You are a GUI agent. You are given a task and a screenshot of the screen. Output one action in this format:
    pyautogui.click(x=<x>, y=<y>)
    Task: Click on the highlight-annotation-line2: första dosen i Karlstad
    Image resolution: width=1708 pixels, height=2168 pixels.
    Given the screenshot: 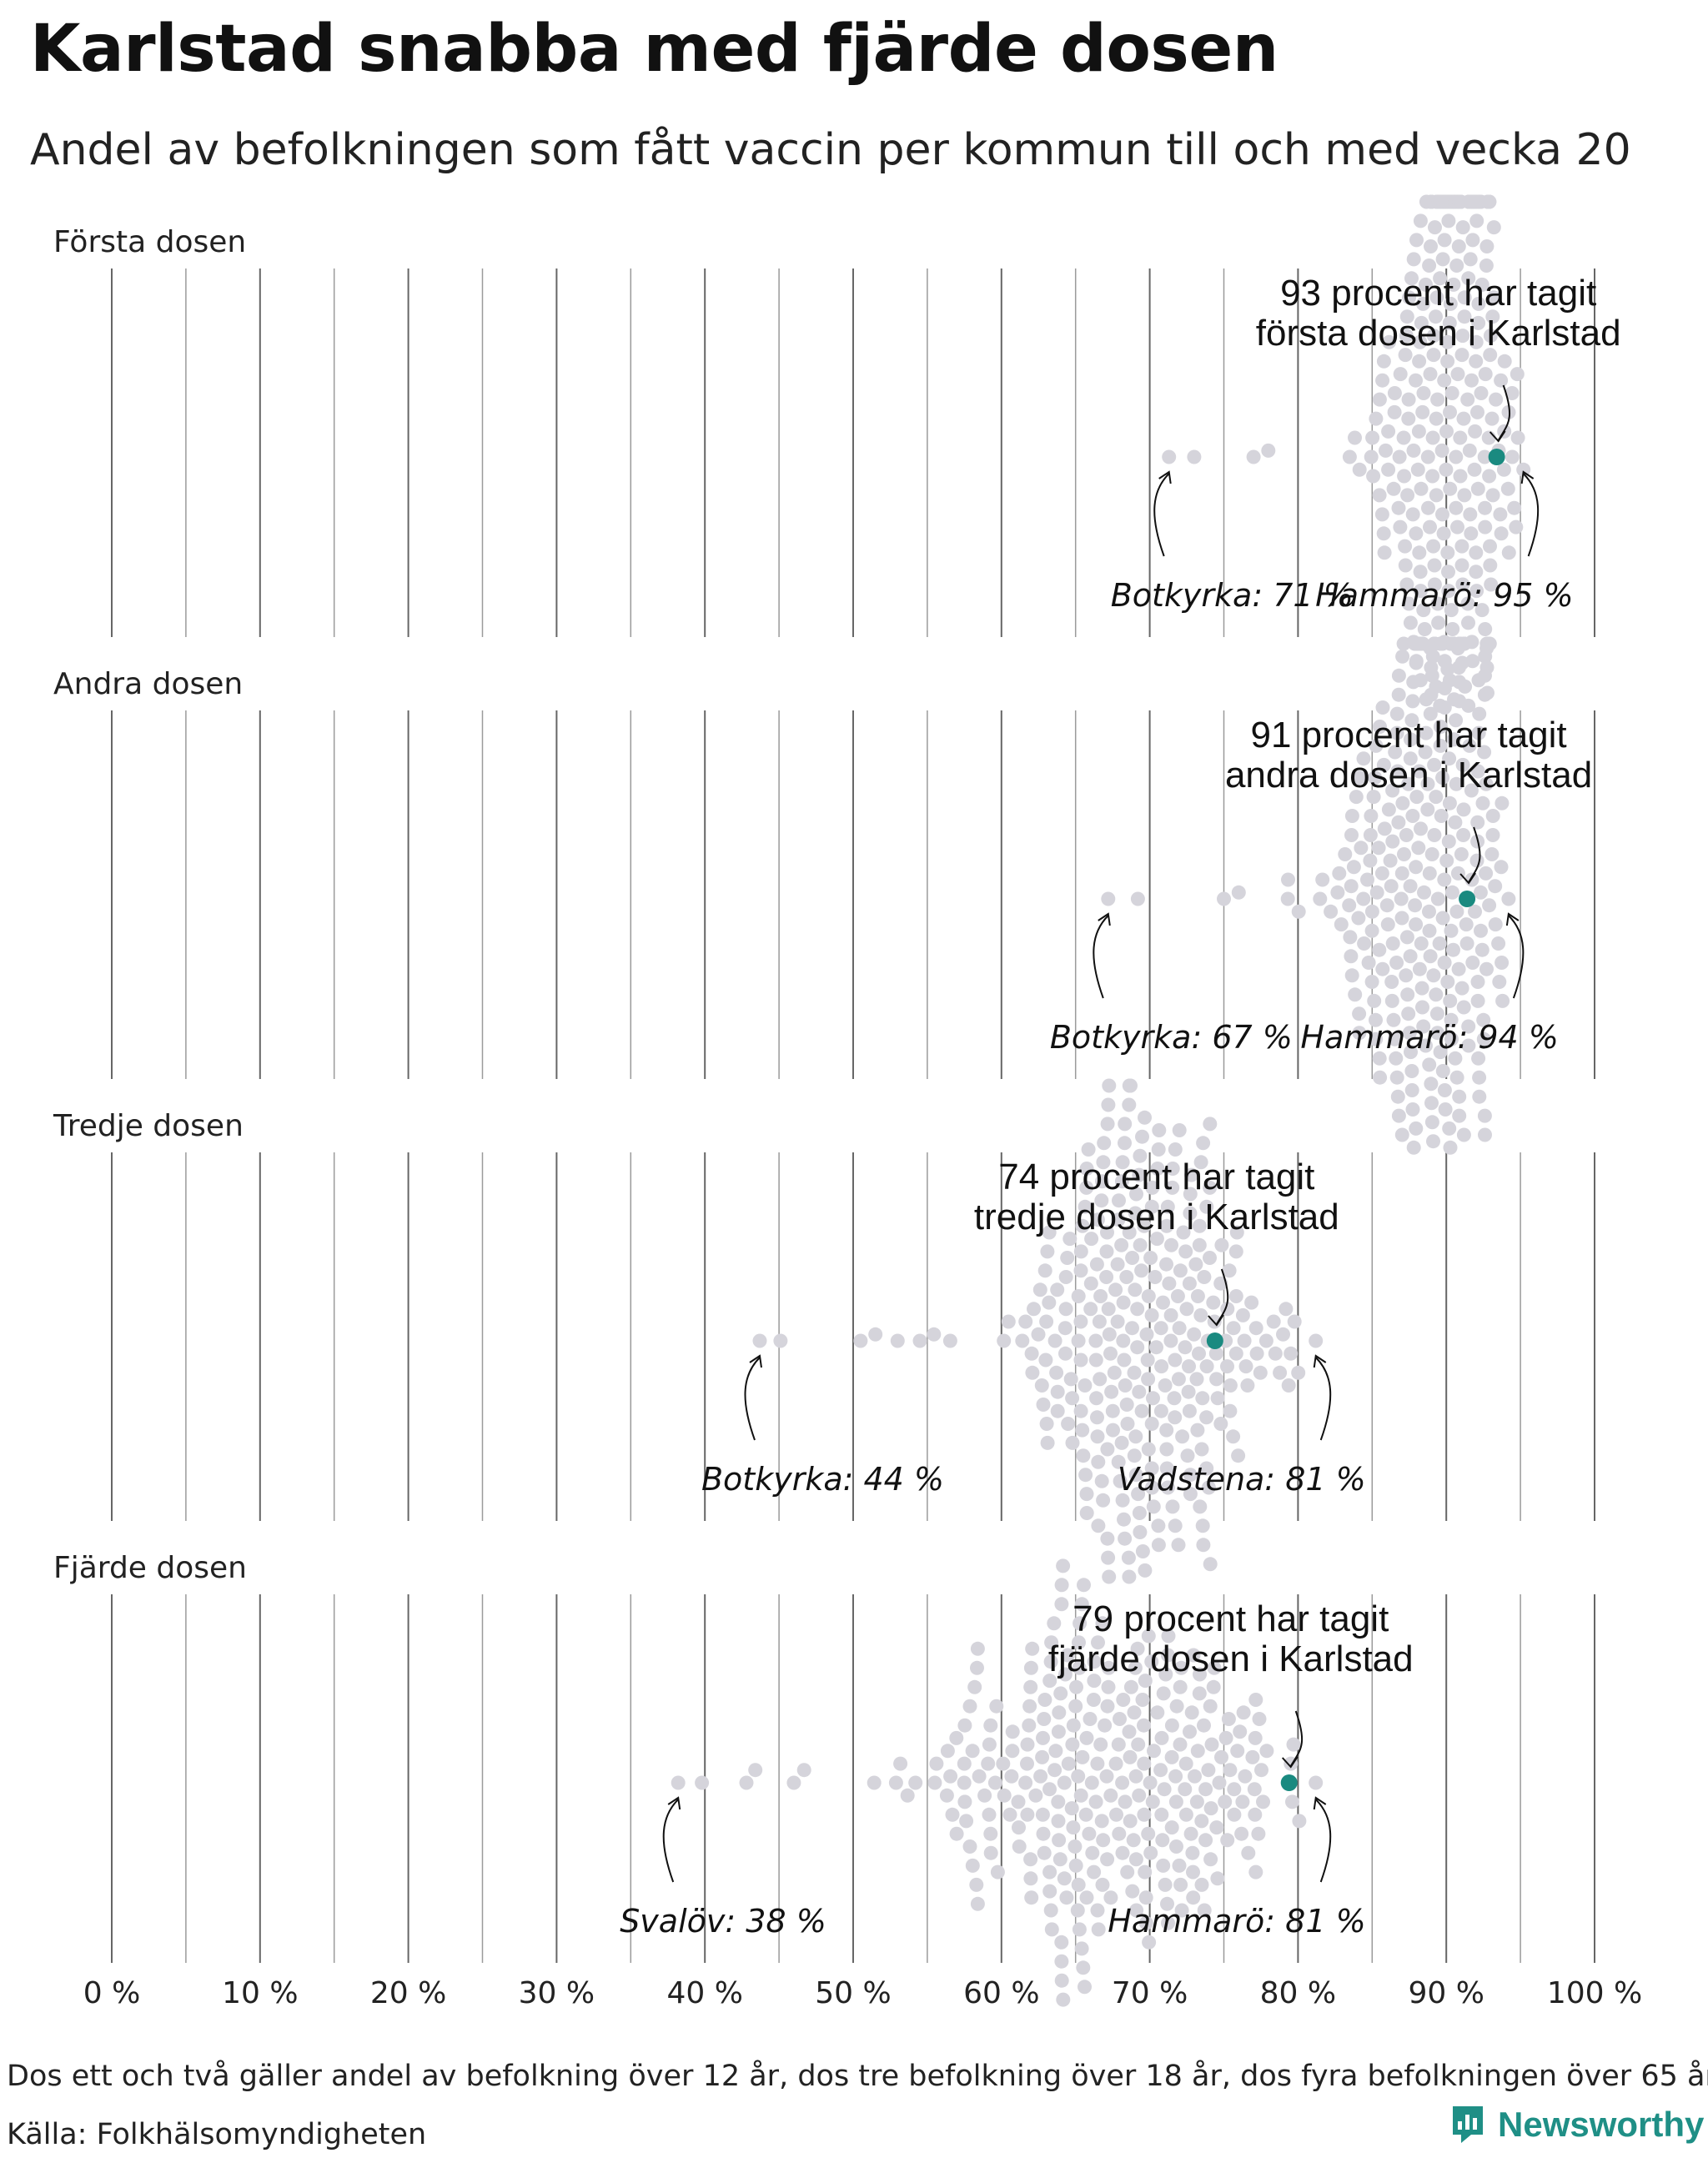 What is the action you would take?
    pyautogui.click(x=1438, y=333)
    